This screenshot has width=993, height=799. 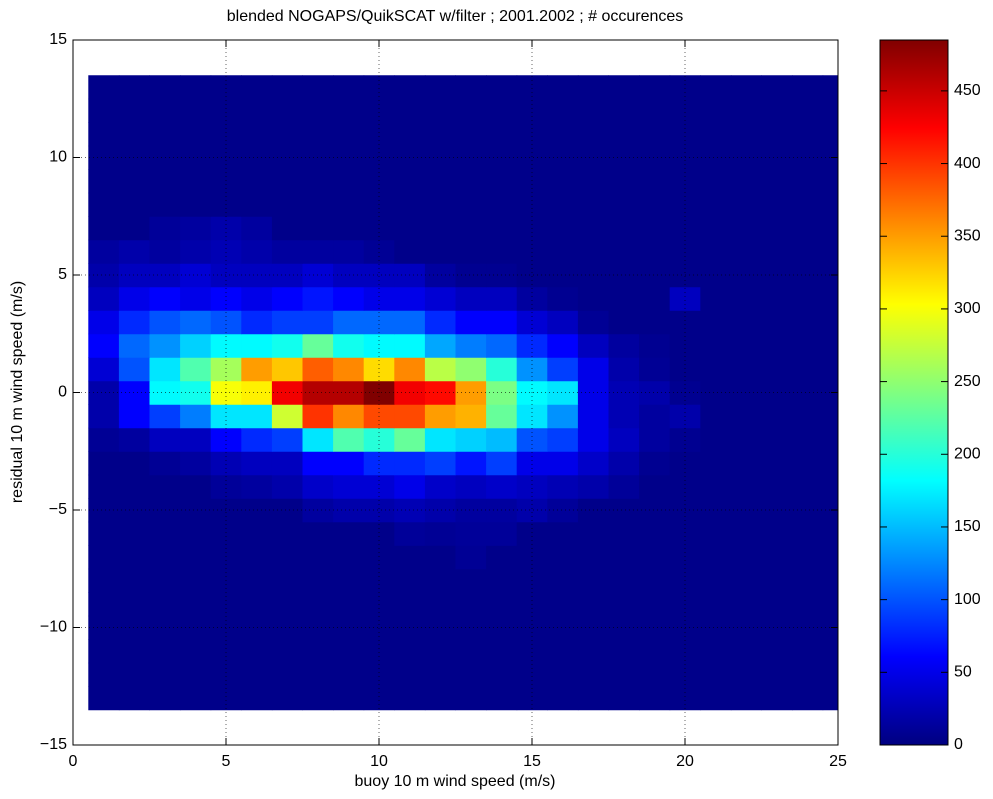 What do you see at coordinates (58, 509) in the screenshot?
I see `y-tick-label: −5` at bounding box center [58, 509].